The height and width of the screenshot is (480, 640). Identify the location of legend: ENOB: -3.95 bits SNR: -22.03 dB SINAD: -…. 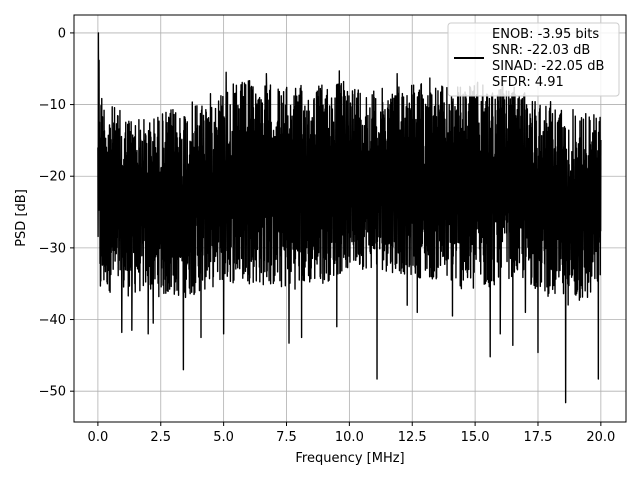
(533, 59).